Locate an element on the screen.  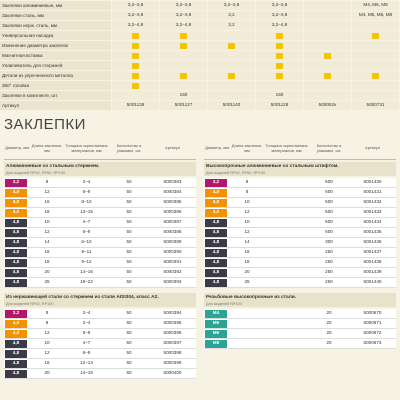
table-cell: 2–4 is located at coordinates (86, 323).